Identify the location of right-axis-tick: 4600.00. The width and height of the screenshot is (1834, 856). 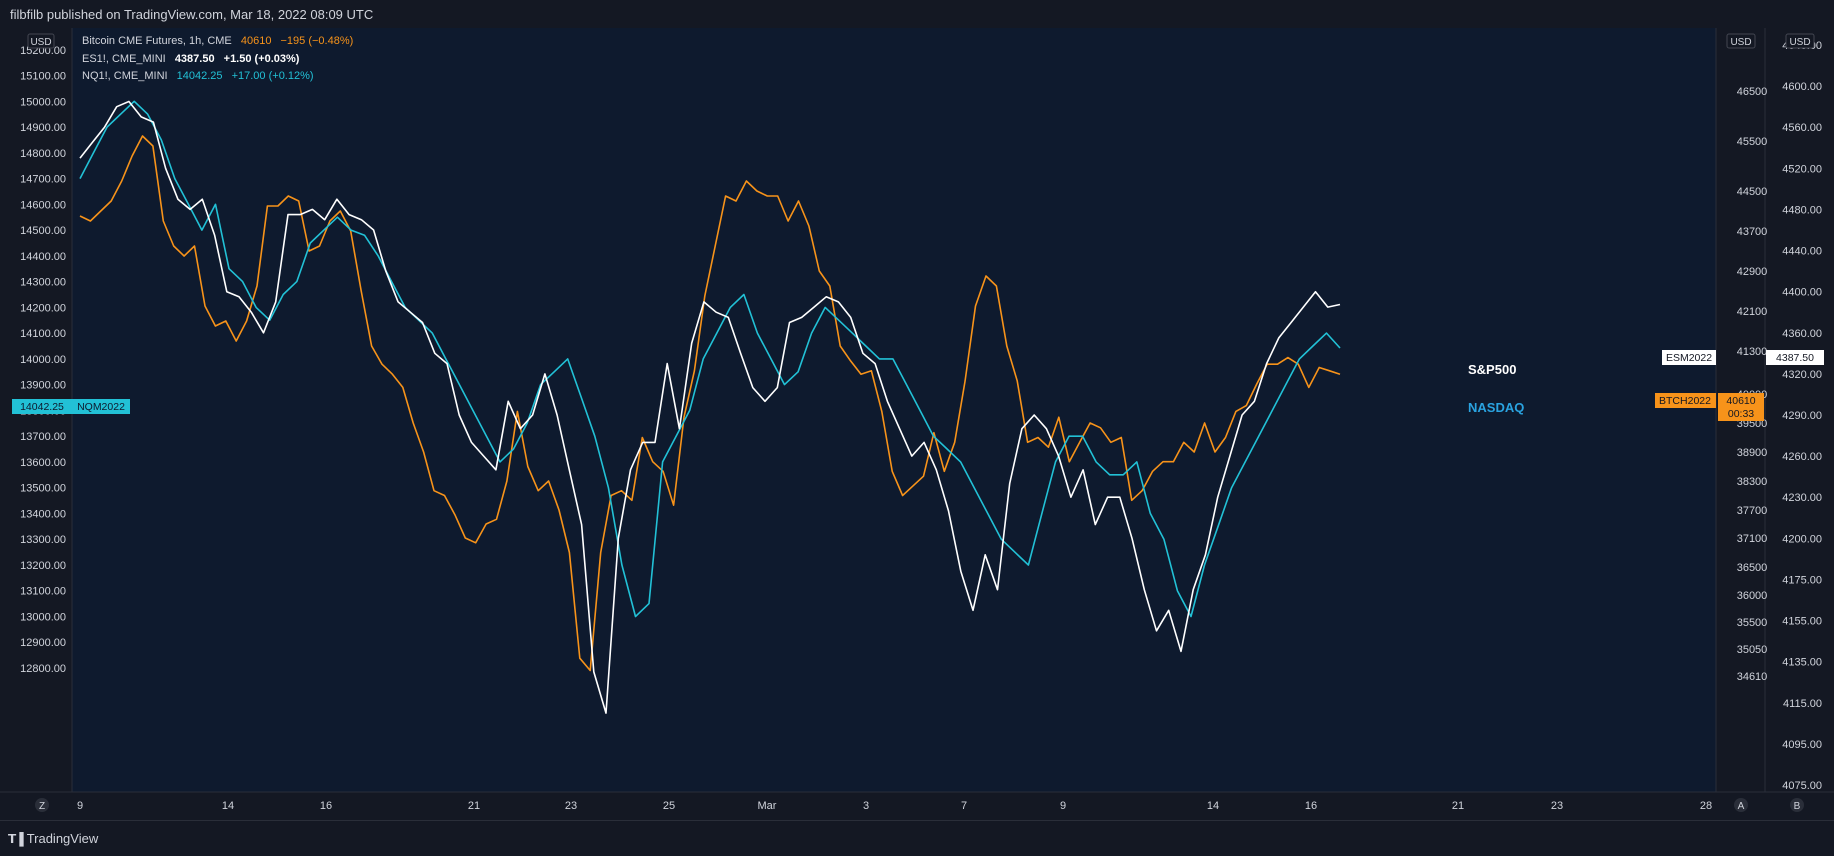
(1802, 87).